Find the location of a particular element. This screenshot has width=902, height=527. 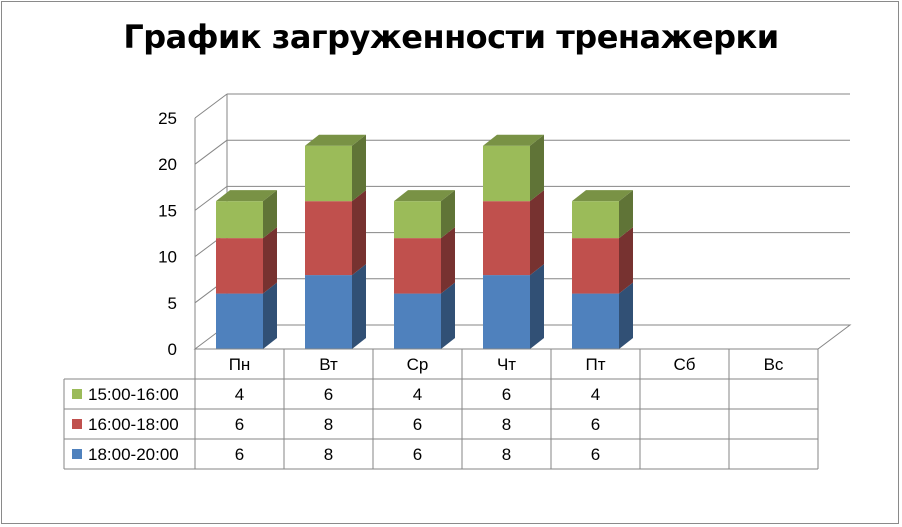

y-tick-label: 20 is located at coordinates (167, 164).